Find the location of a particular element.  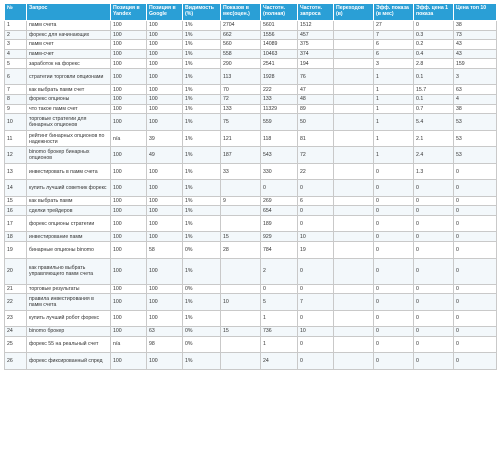

query-cell: торговые результаты is located at coordinates (68, 289).